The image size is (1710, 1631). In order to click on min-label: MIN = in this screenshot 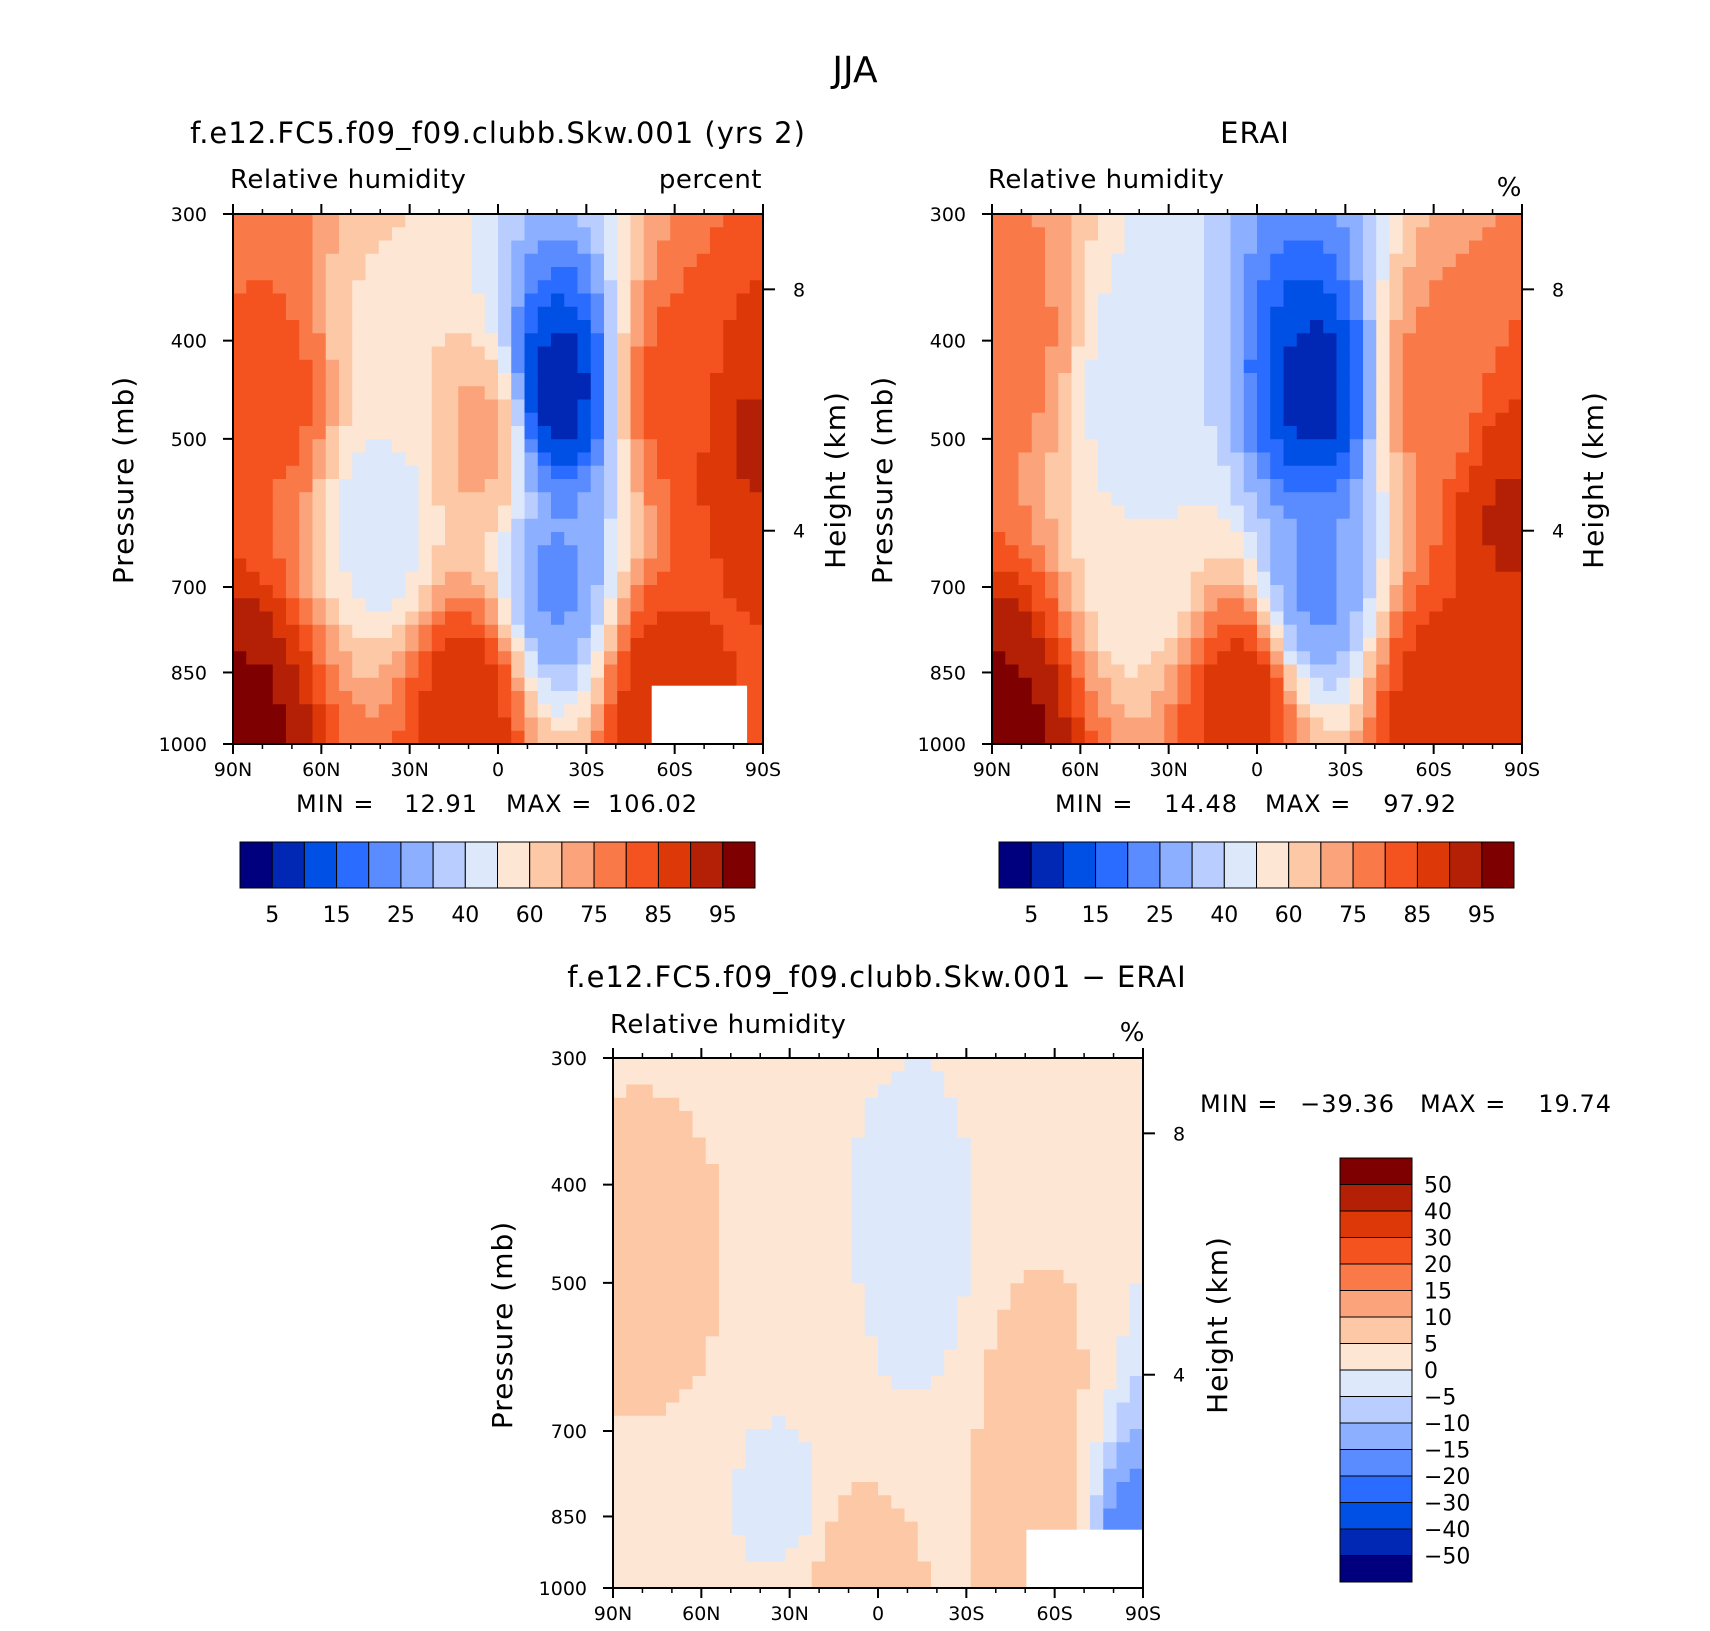, I will do `click(335, 804)`.